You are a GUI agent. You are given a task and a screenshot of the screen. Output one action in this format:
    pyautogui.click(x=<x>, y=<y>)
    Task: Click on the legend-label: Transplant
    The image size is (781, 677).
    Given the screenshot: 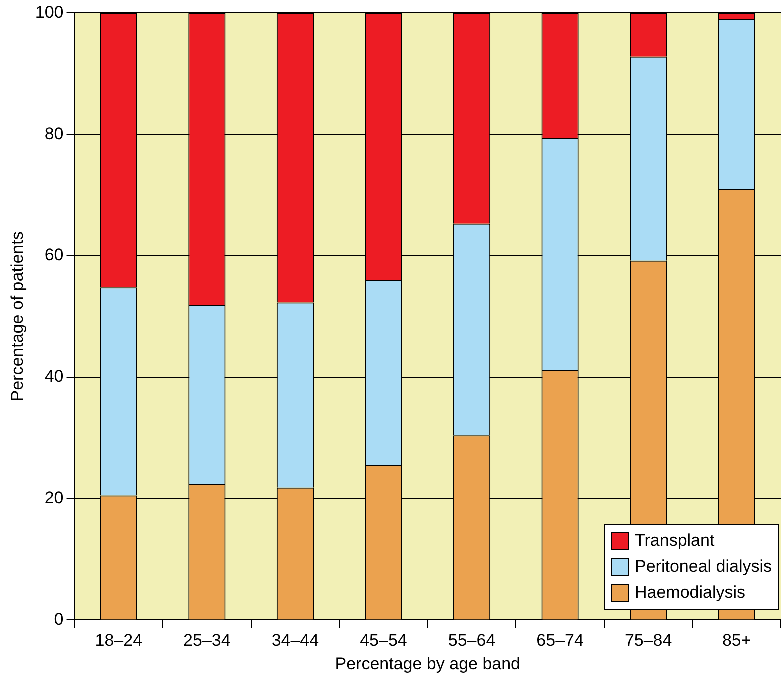 What is the action you would take?
    pyautogui.click(x=675, y=541)
    